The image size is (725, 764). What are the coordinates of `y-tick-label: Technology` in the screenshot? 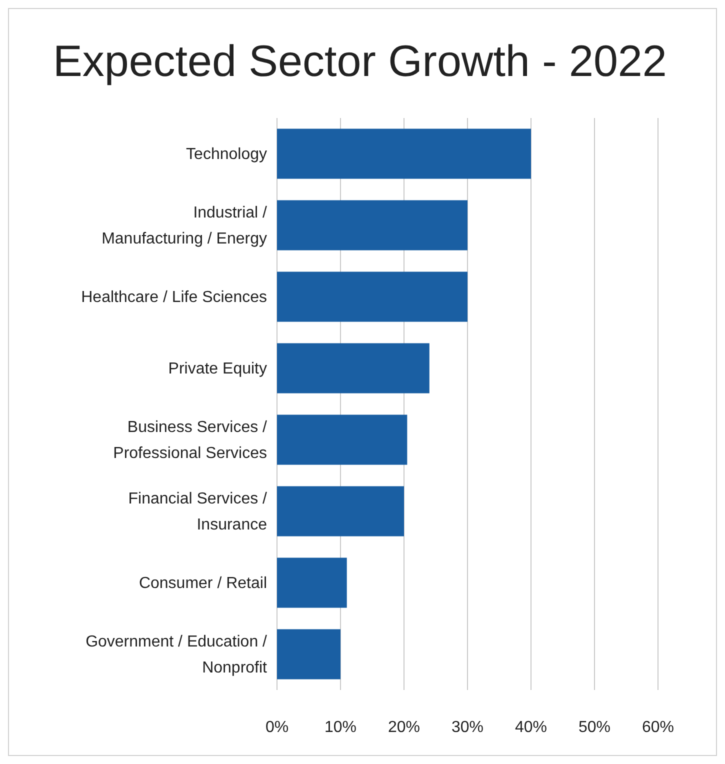 It's located at (226, 154).